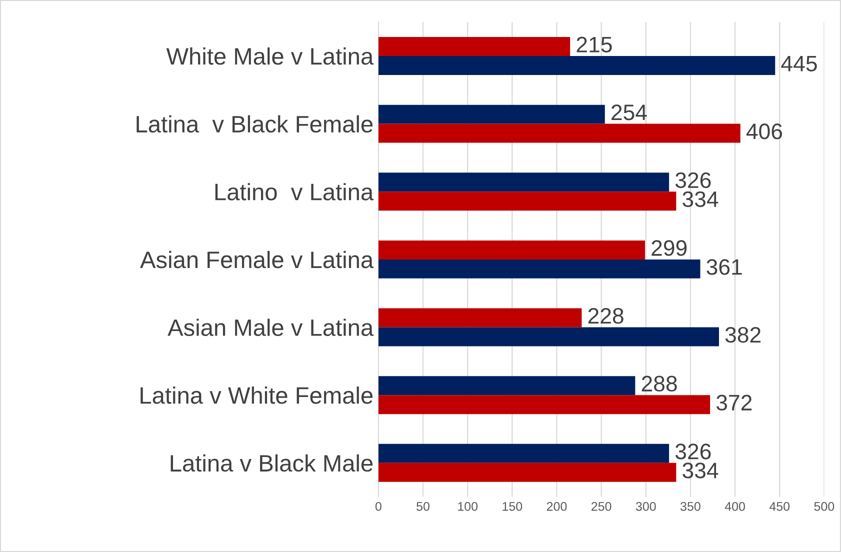 The height and width of the screenshot is (552, 841). Describe the element at coordinates (594, 44) in the screenshot. I see `data-label: 215` at that location.